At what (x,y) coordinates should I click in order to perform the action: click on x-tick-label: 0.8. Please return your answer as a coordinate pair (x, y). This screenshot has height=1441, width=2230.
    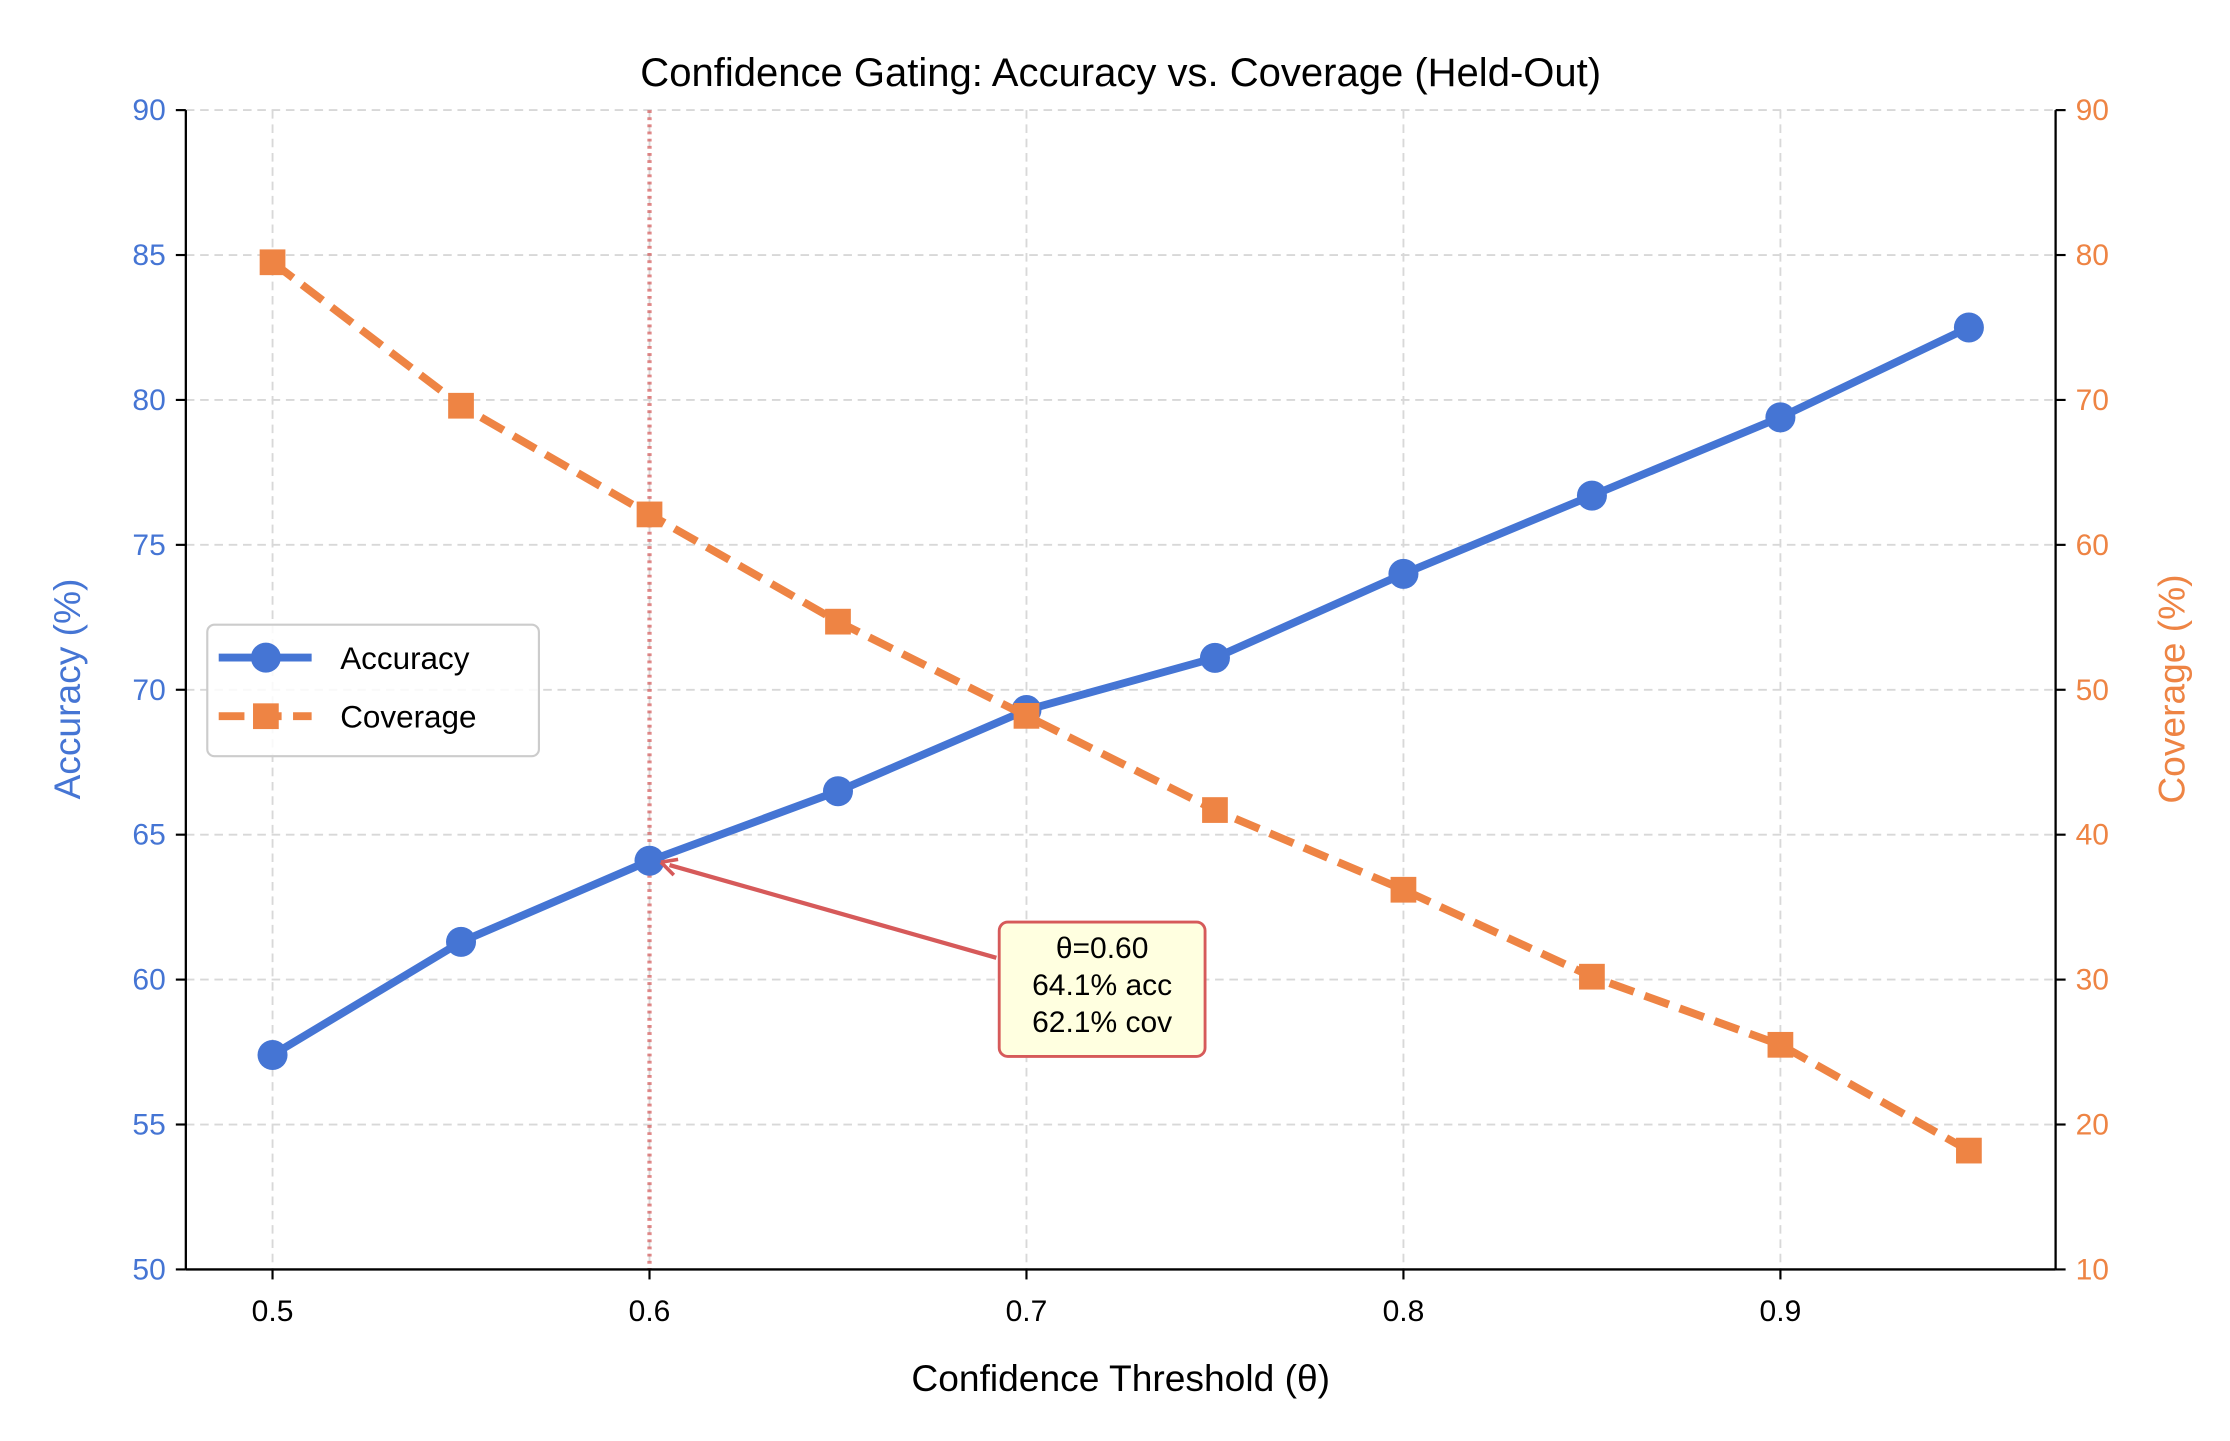
    Looking at the image, I should click on (1404, 1311).